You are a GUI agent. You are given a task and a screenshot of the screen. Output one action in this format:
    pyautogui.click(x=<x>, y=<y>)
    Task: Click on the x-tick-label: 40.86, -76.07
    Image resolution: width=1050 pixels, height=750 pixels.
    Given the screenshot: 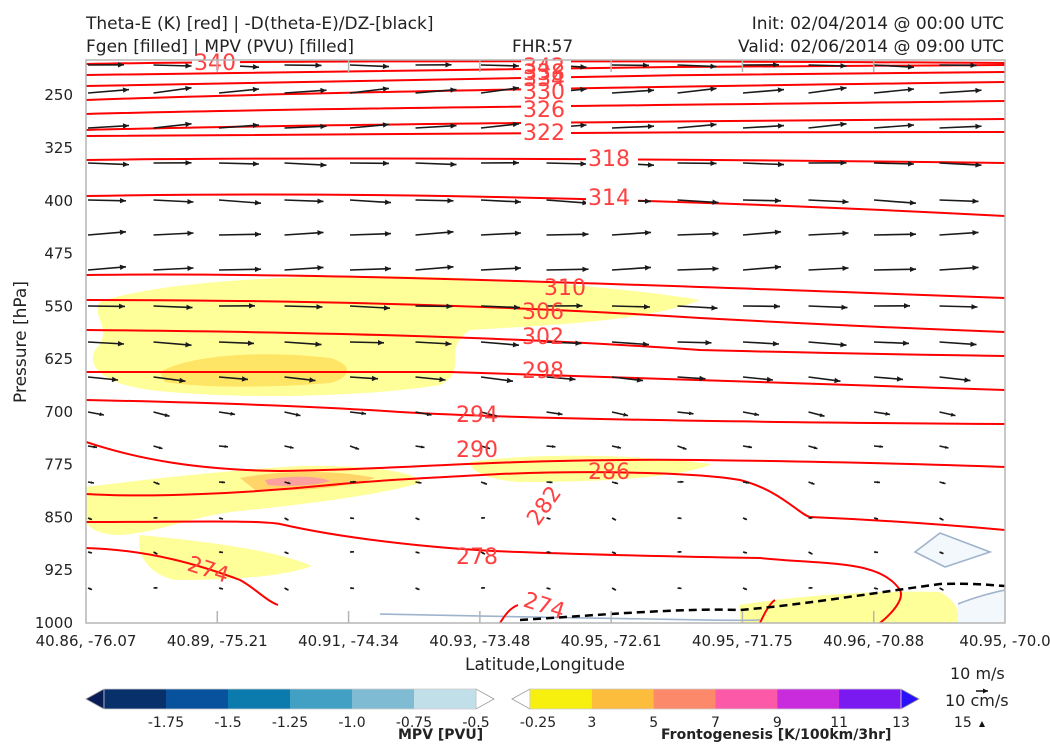 What is the action you would take?
    pyautogui.click(x=86, y=641)
    